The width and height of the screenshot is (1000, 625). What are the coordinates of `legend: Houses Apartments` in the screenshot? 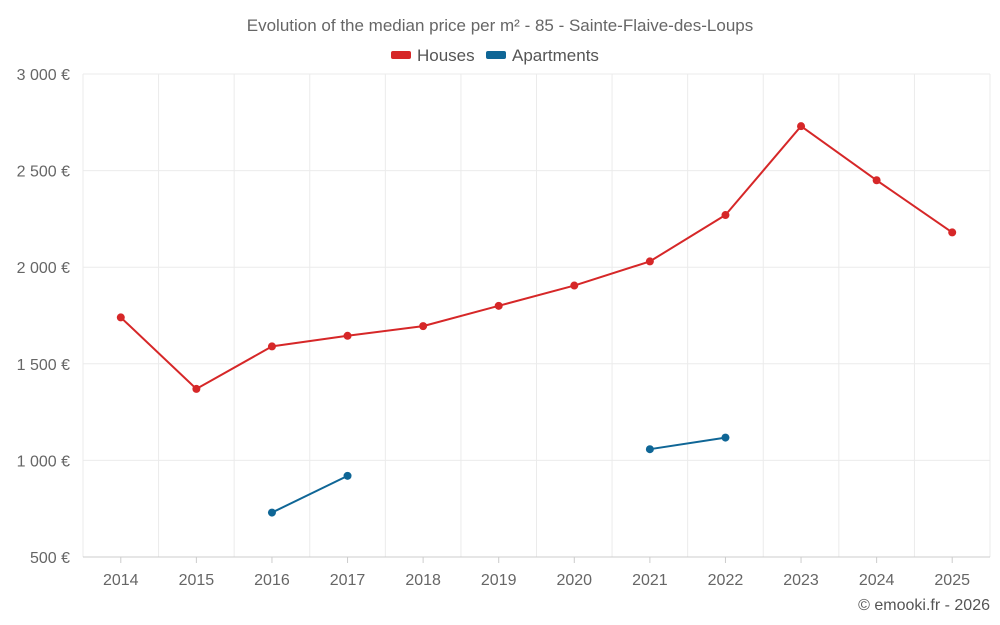 It's located at (495, 55).